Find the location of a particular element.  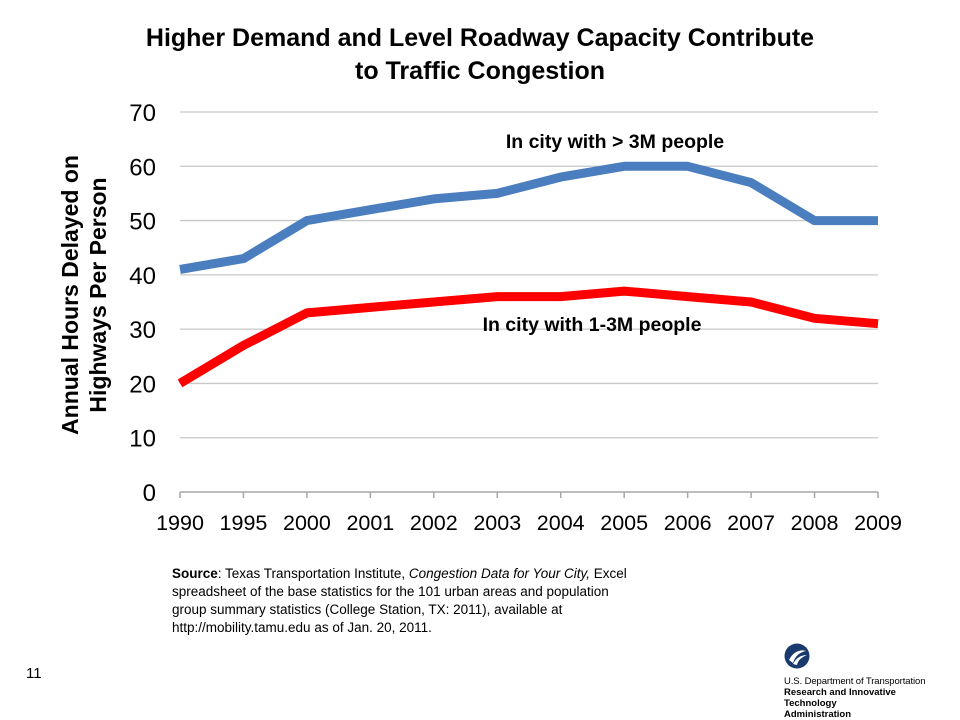

x-tick-label: 2000 is located at coordinates (307, 523).